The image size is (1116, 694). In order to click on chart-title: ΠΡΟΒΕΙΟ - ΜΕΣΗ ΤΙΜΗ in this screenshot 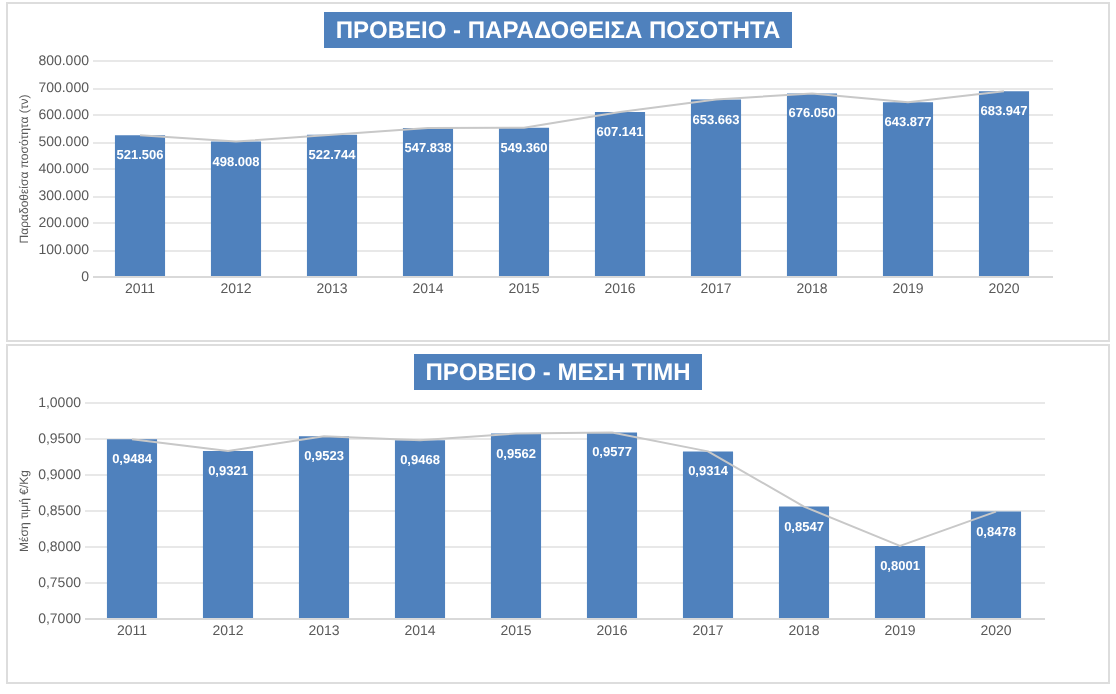, I will do `click(558, 372)`.